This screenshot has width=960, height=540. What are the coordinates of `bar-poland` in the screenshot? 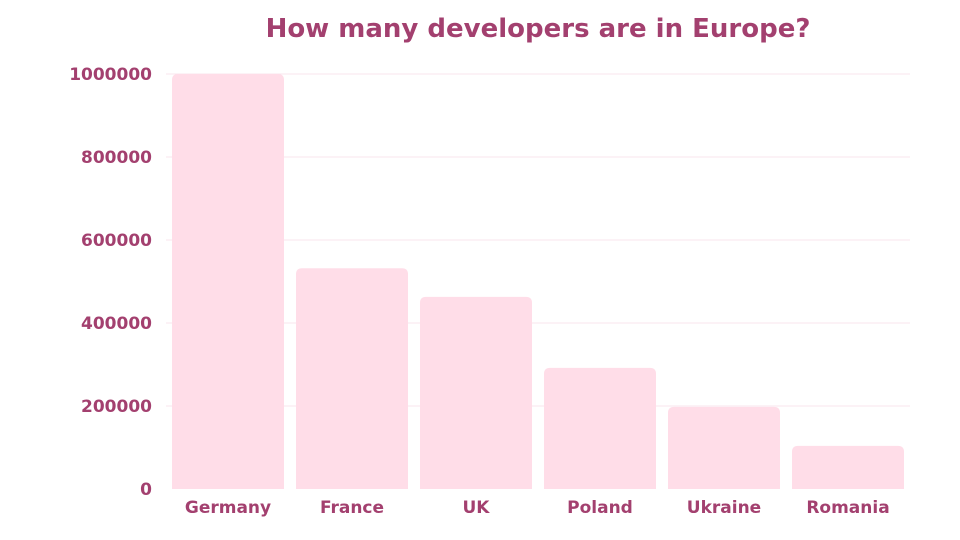 It's located at (600, 428).